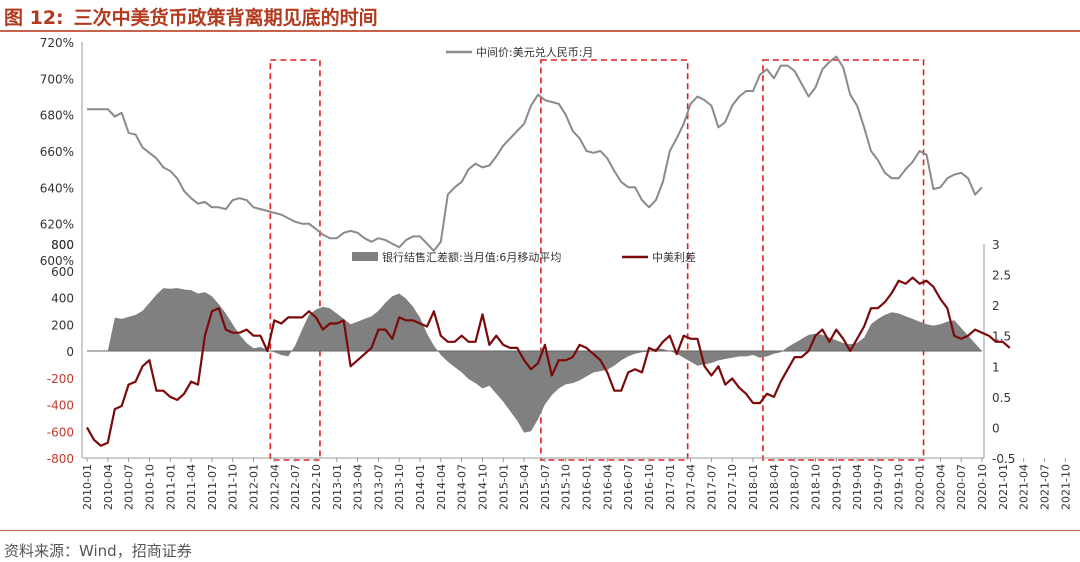 The height and width of the screenshot is (562, 1080). I want to click on x-tick-label: 2016-01, so click(587, 487).